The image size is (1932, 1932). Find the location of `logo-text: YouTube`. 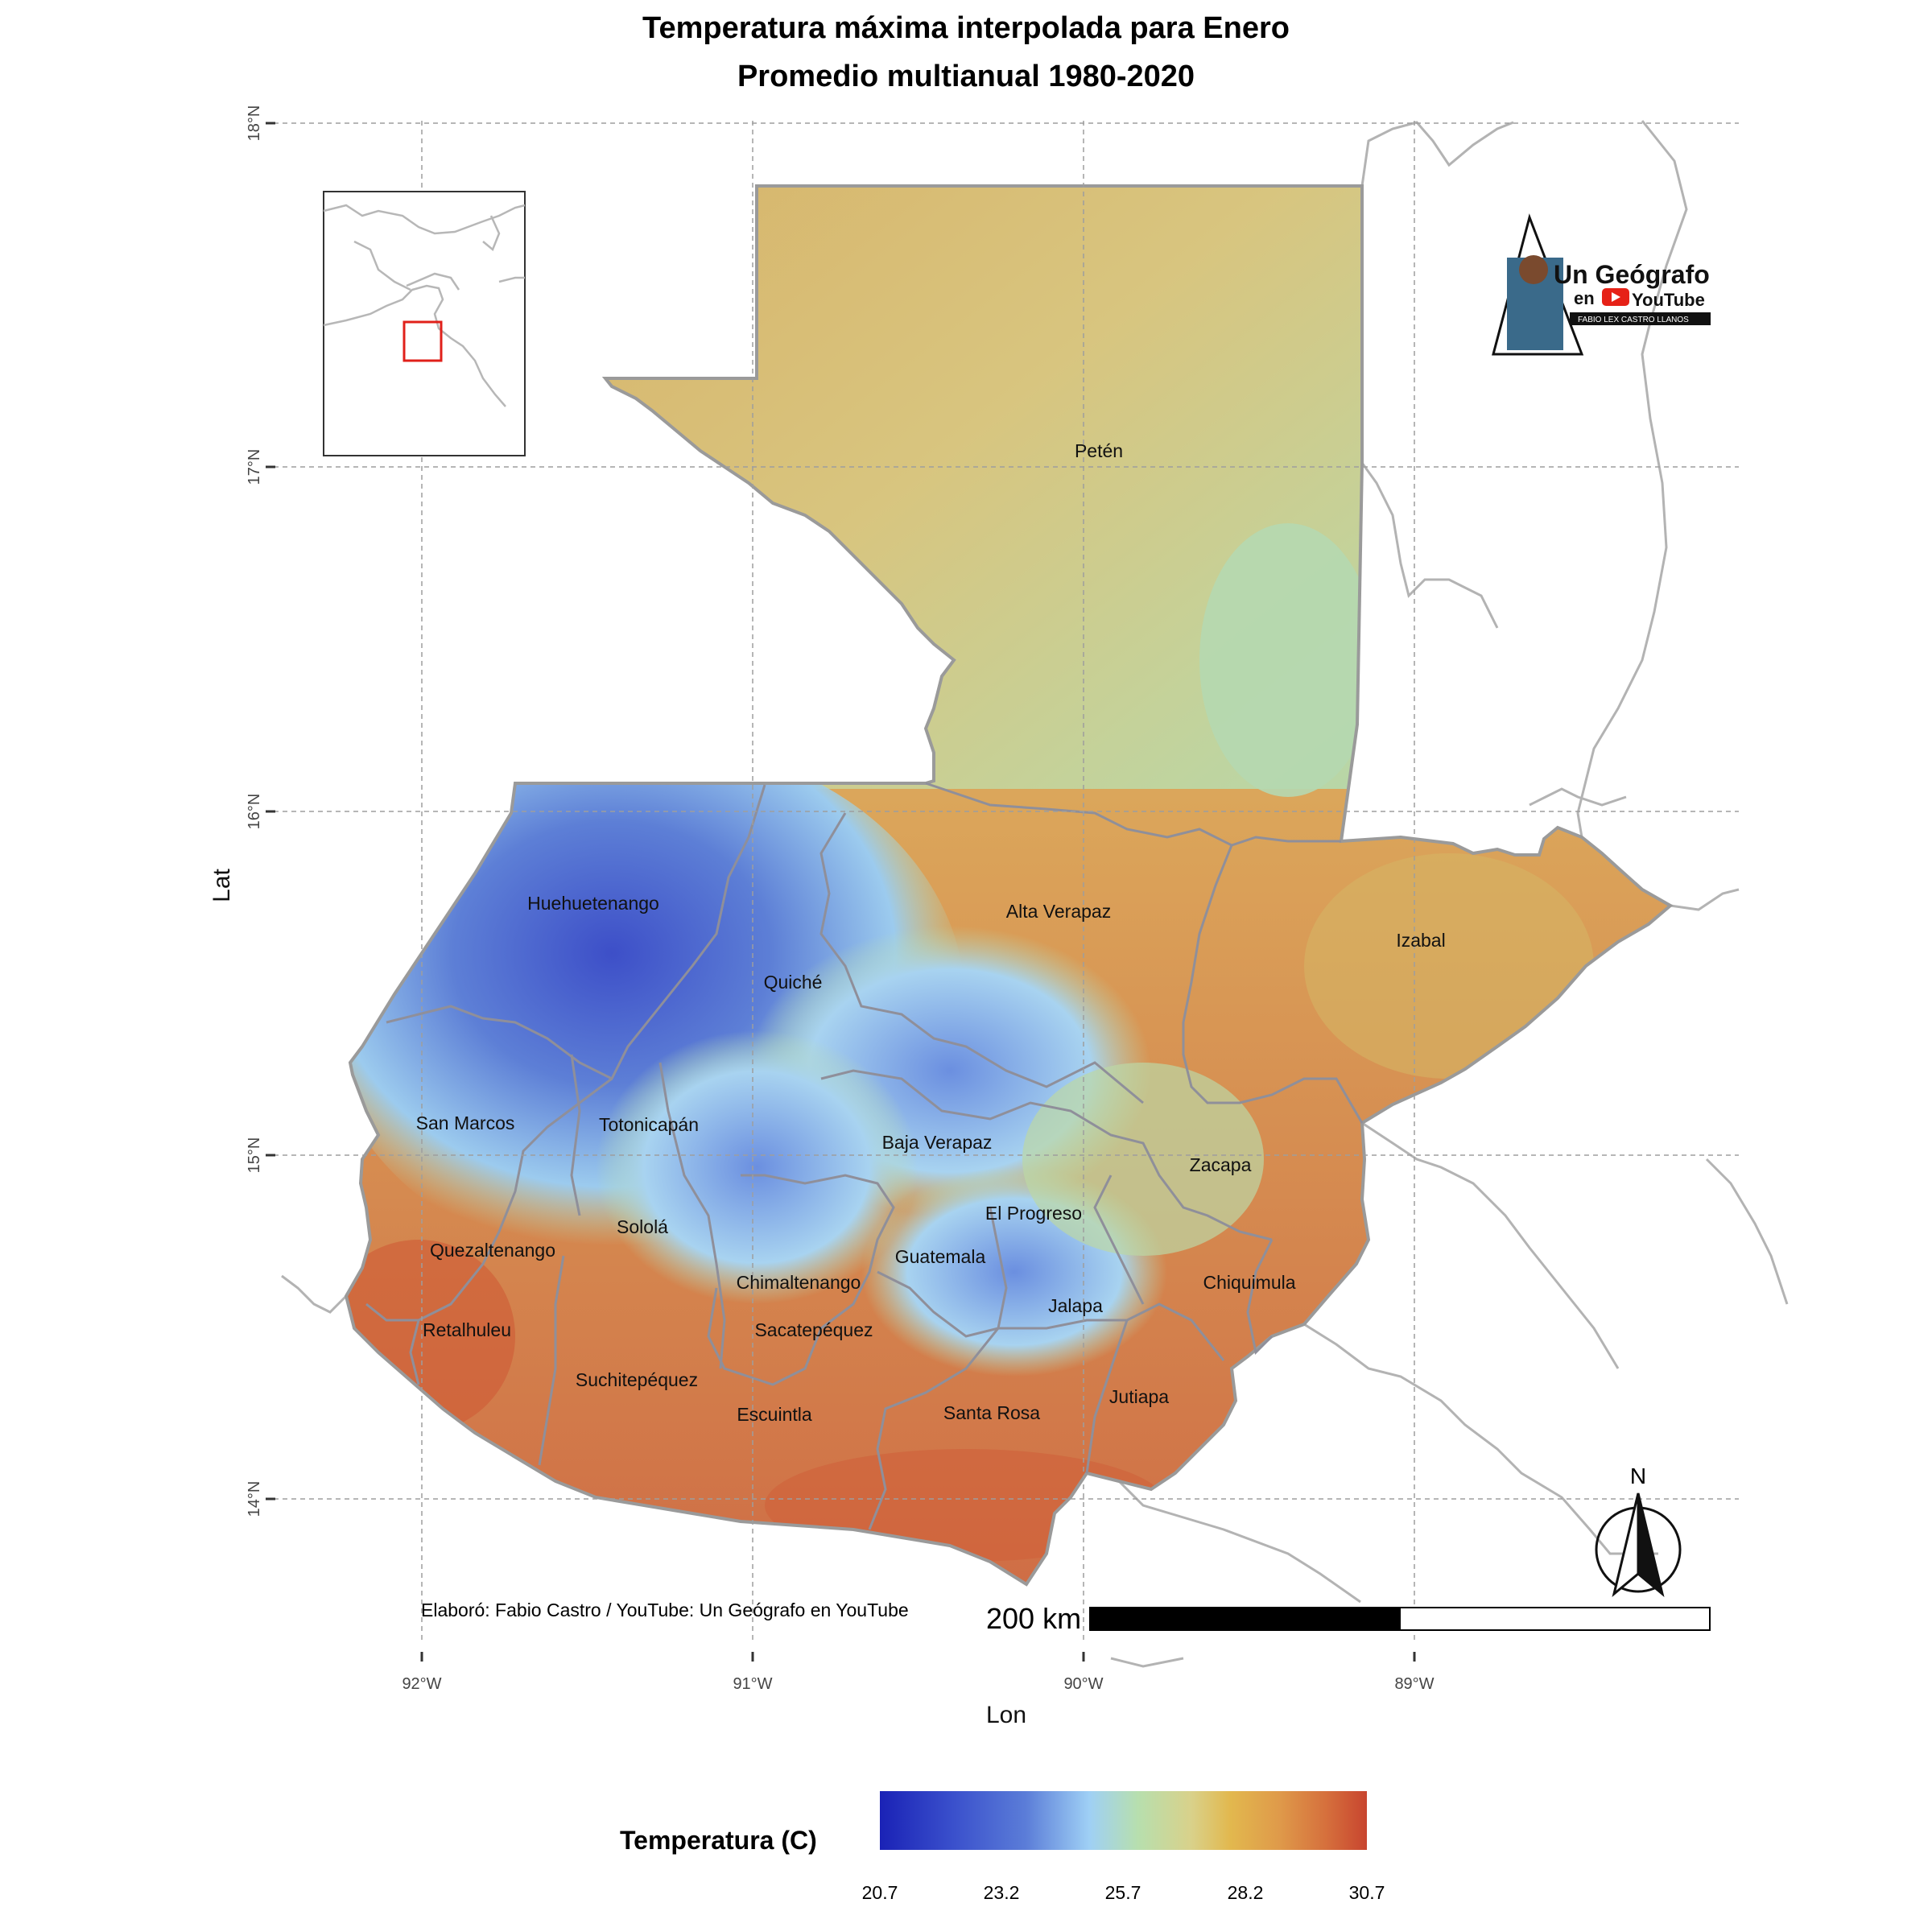

logo-text: YouTube is located at coordinates (1668, 300).